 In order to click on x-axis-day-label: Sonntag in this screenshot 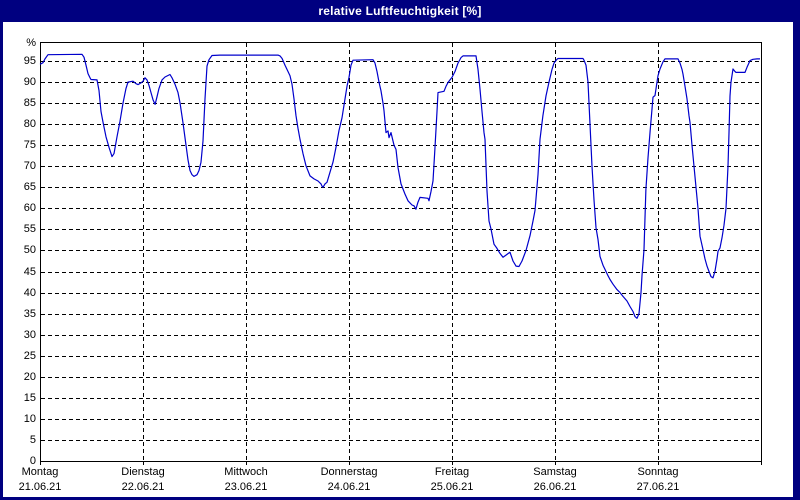, I will do `click(658, 472)`.